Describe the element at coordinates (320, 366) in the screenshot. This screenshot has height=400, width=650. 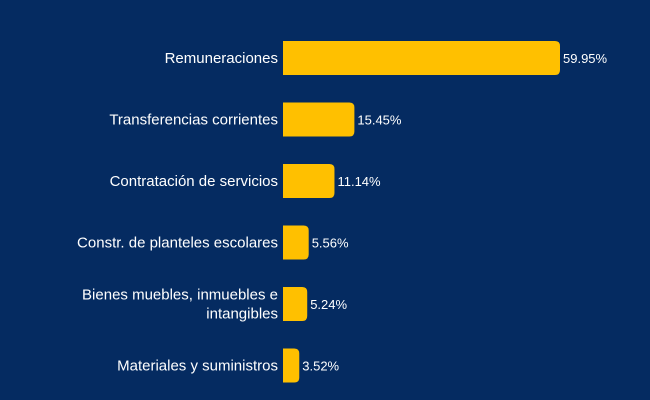
I see `bar-value-label: 3.52%` at that location.